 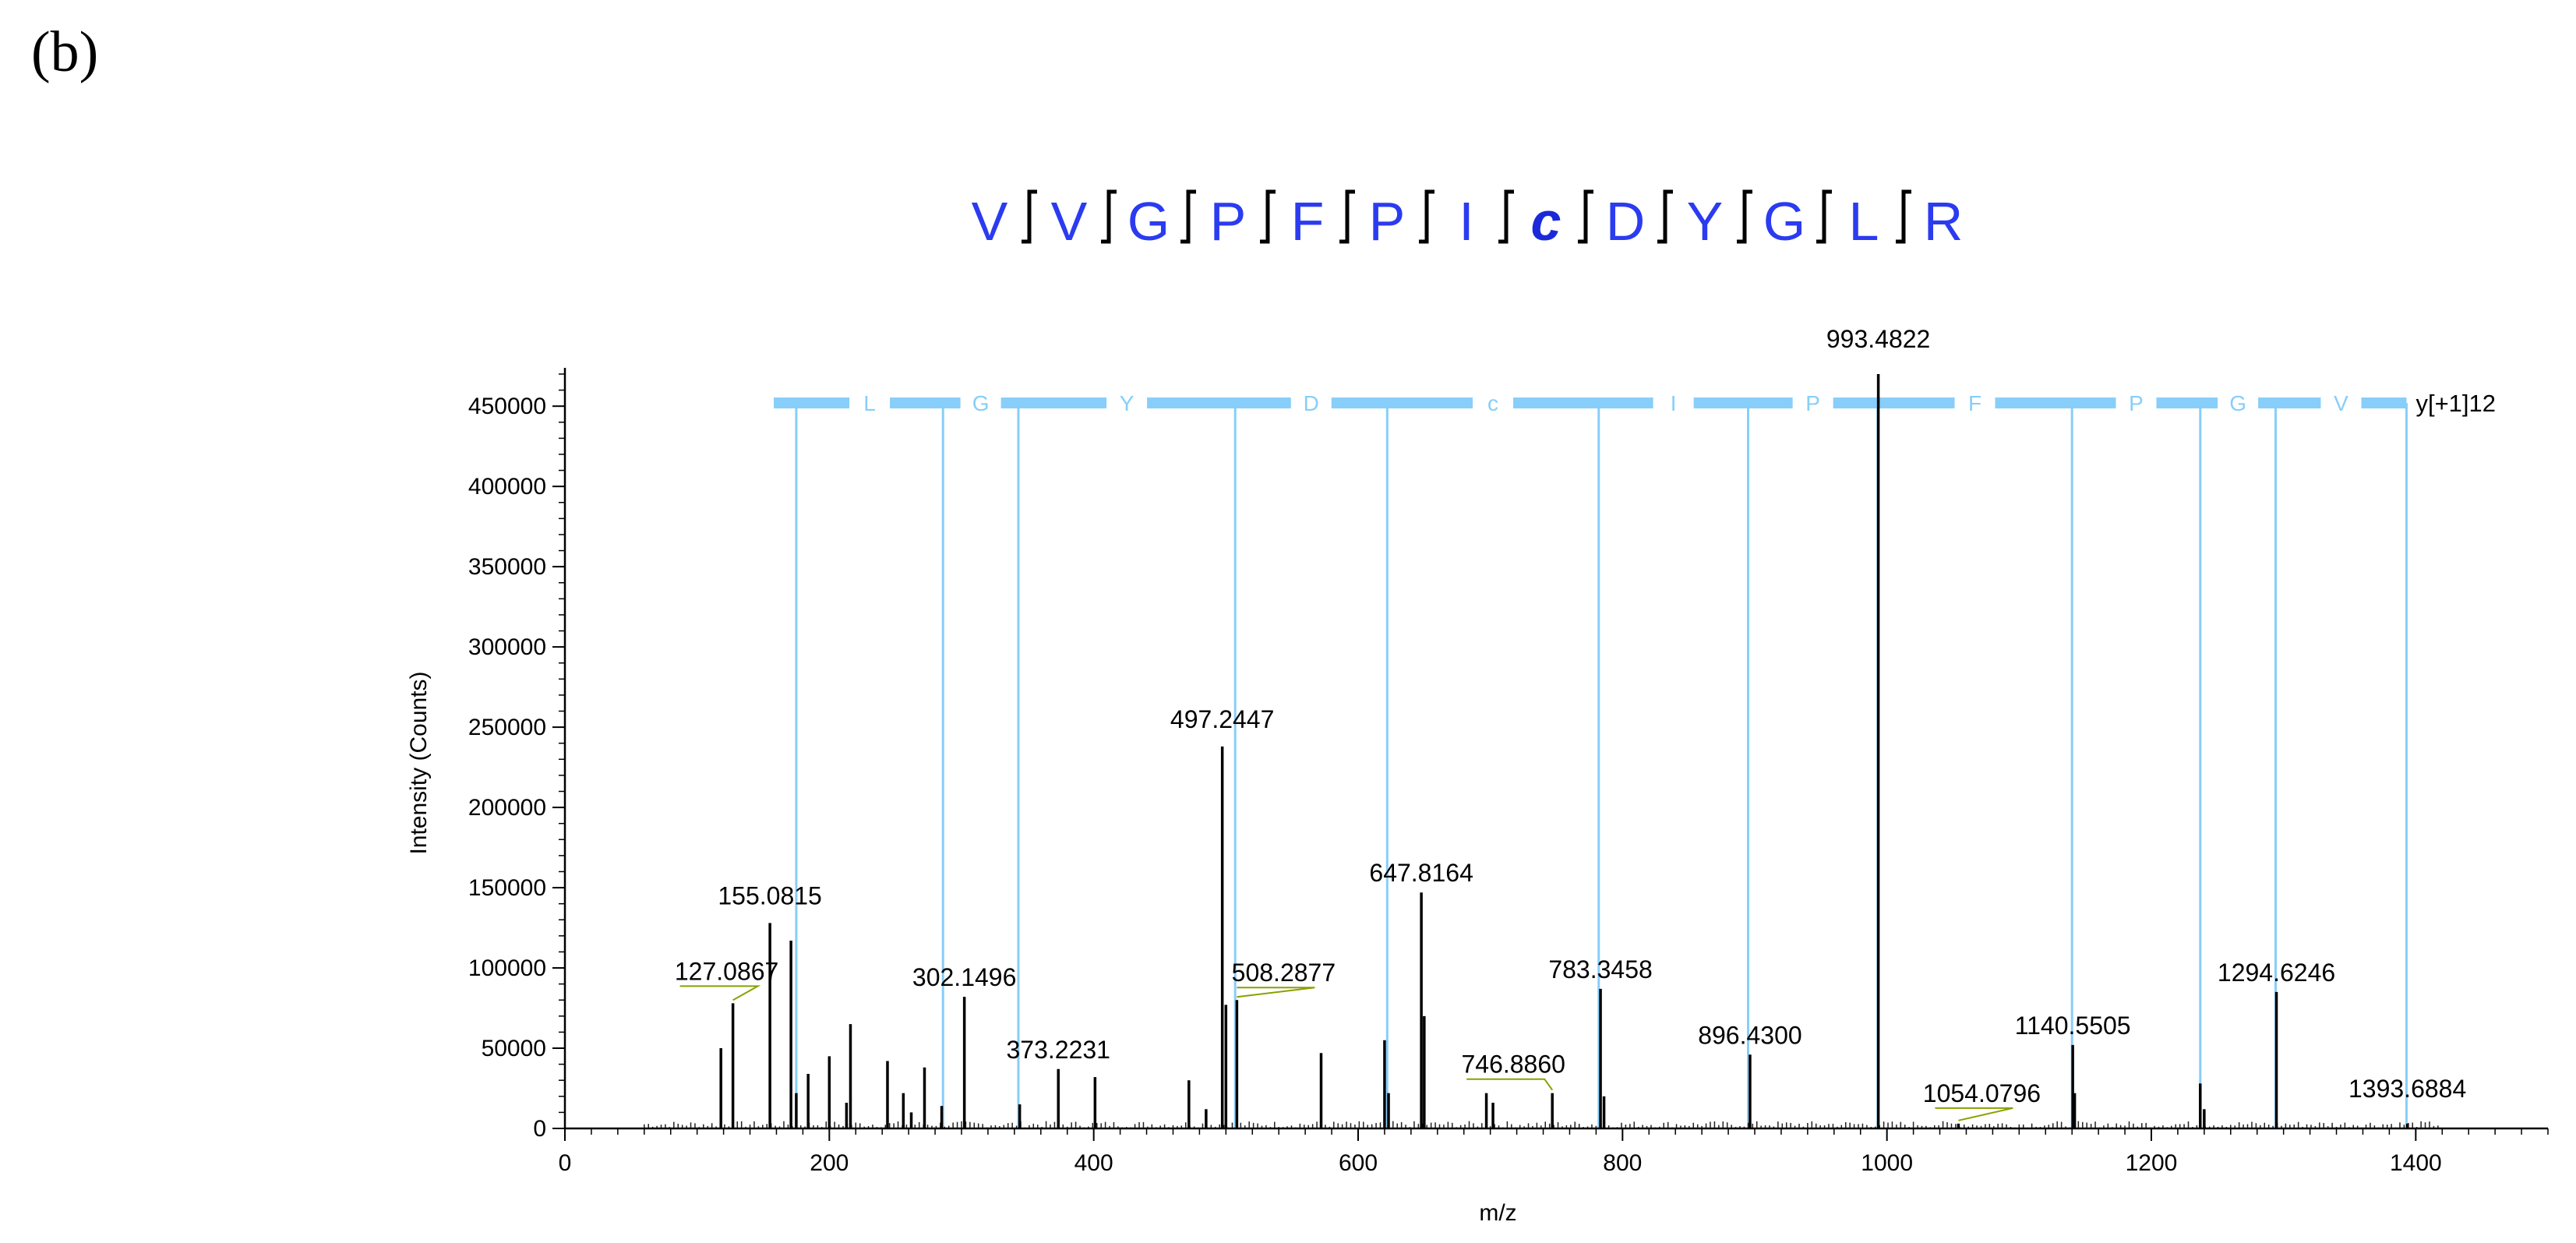 What do you see at coordinates (1864, 221) in the screenshot?
I see `sequence-residue: L` at bounding box center [1864, 221].